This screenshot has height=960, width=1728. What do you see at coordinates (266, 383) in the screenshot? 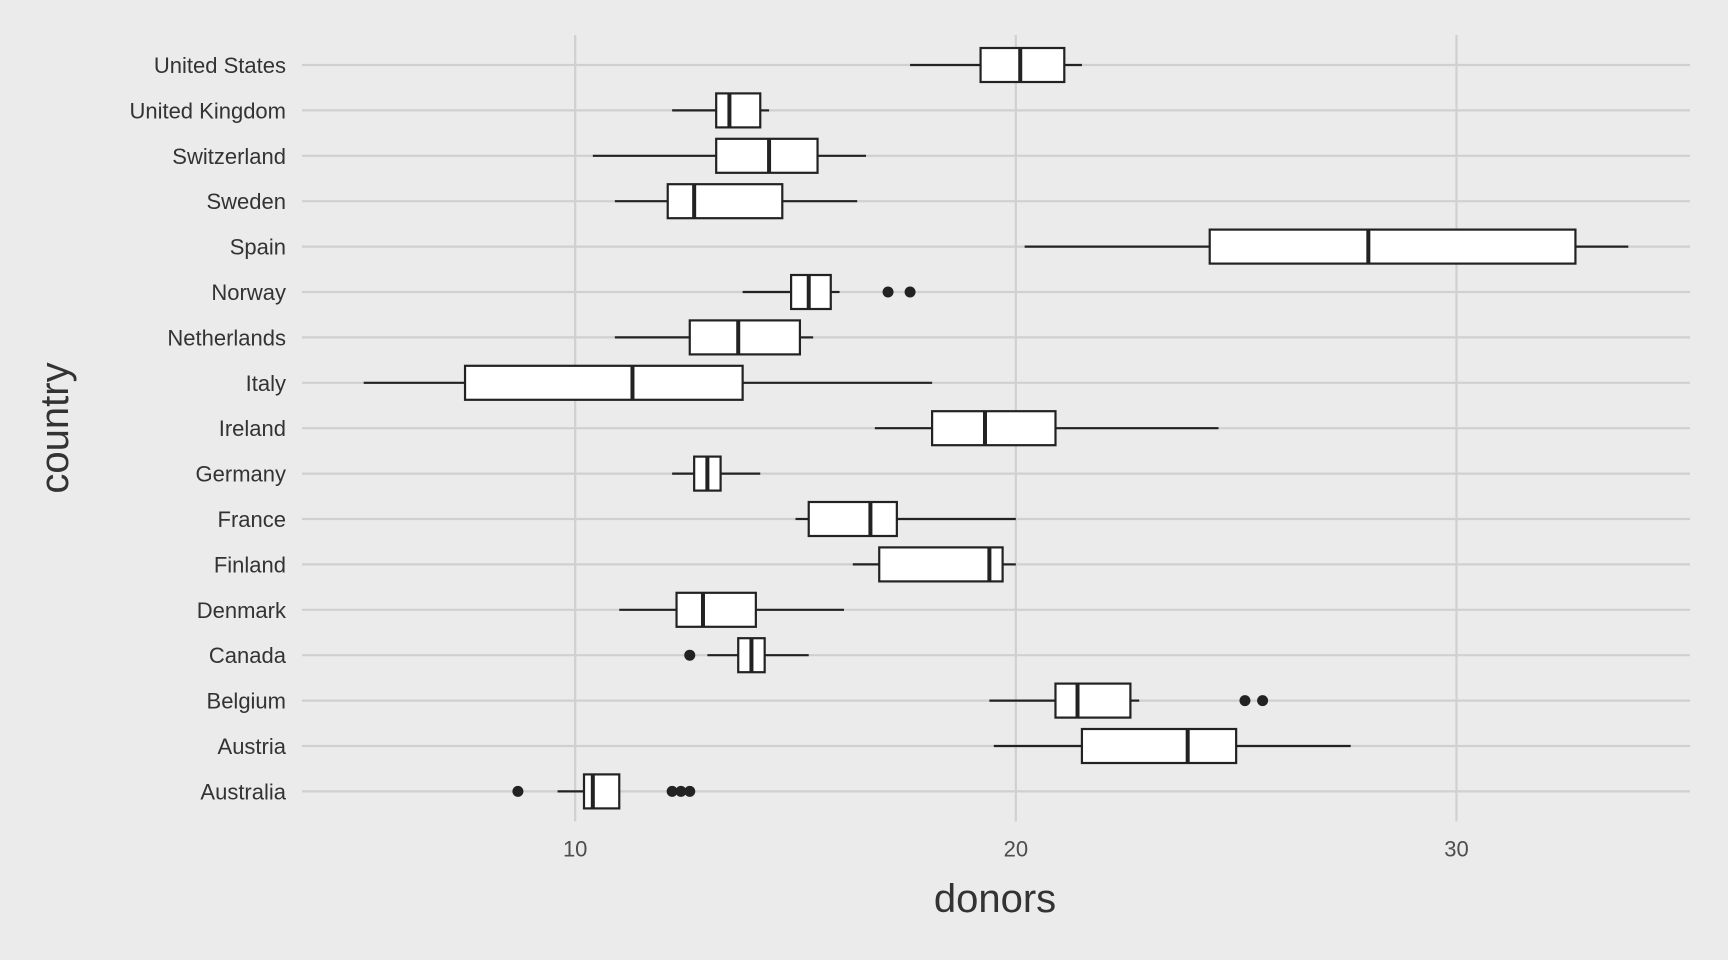
I see `y-tick-label: Italy` at bounding box center [266, 383].